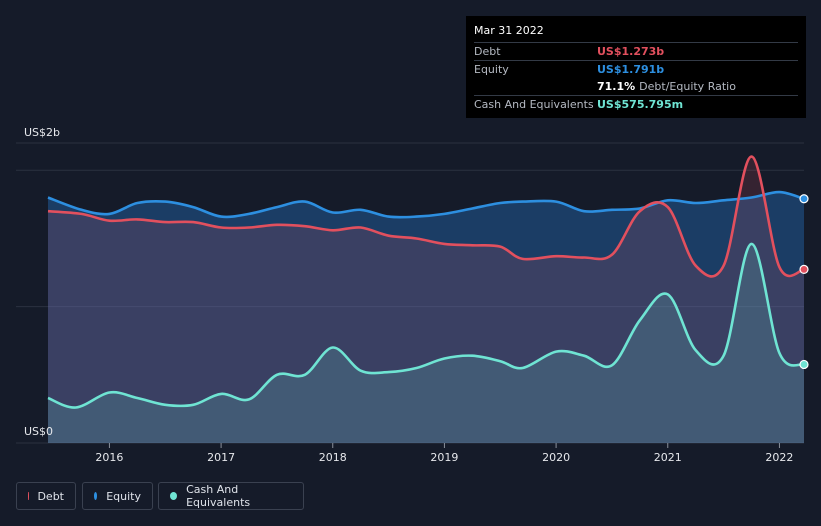  What do you see at coordinates (174, 496) in the screenshot?
I see `cash-legend-dot-icon` at bounding box center [174, 496].